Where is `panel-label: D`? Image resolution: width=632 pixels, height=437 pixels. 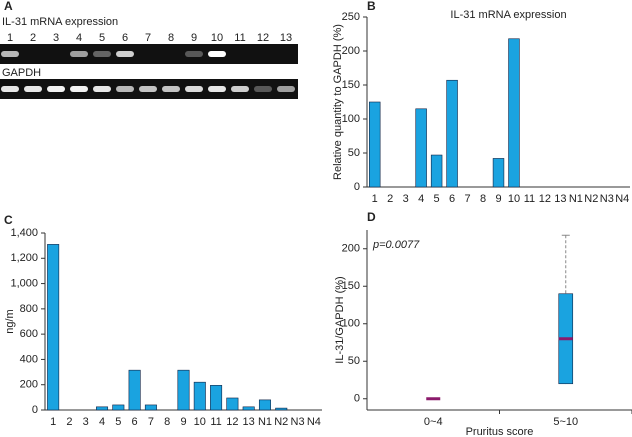
panel-label: D is located at coordinates (371, 217).